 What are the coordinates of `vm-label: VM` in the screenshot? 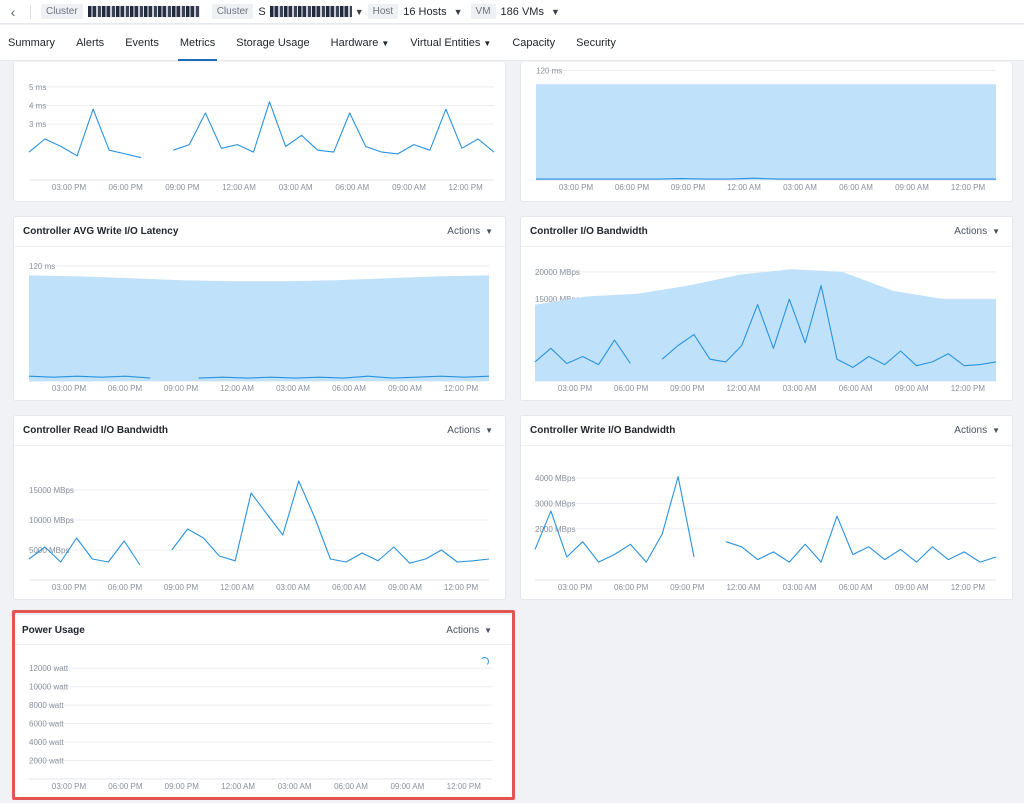 It's located at (483, 11).